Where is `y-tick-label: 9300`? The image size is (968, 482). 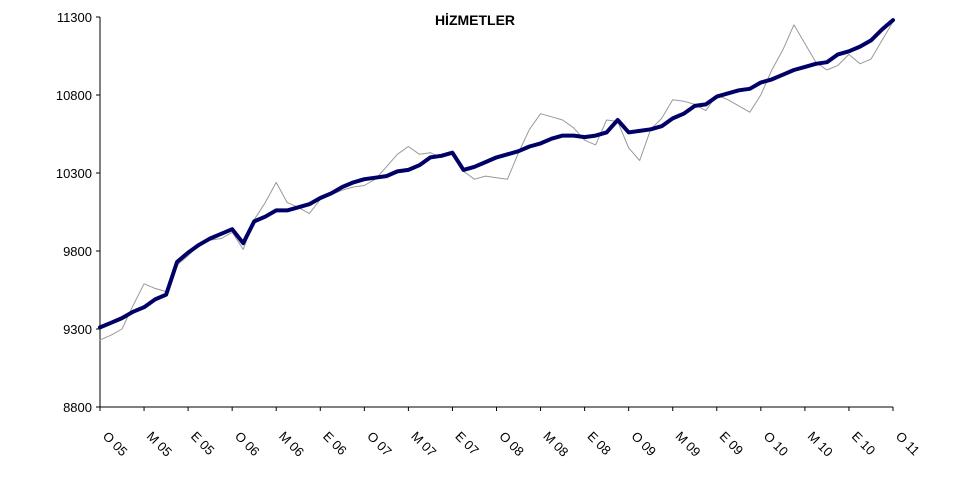
y-tick-label: 9300 is located at coordinates (77, 329).